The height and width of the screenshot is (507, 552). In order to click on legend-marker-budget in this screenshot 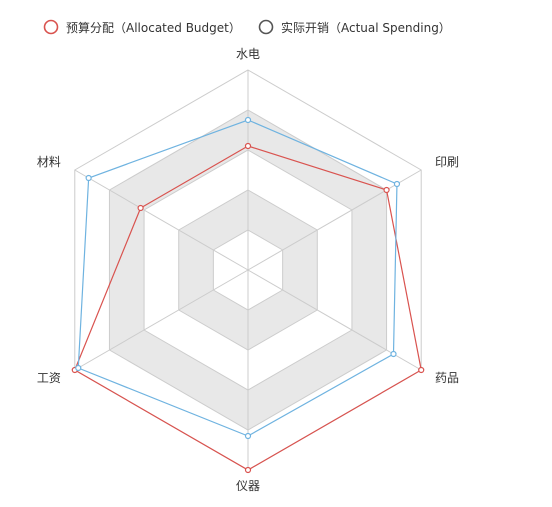, I will do `click(51, 27)`.